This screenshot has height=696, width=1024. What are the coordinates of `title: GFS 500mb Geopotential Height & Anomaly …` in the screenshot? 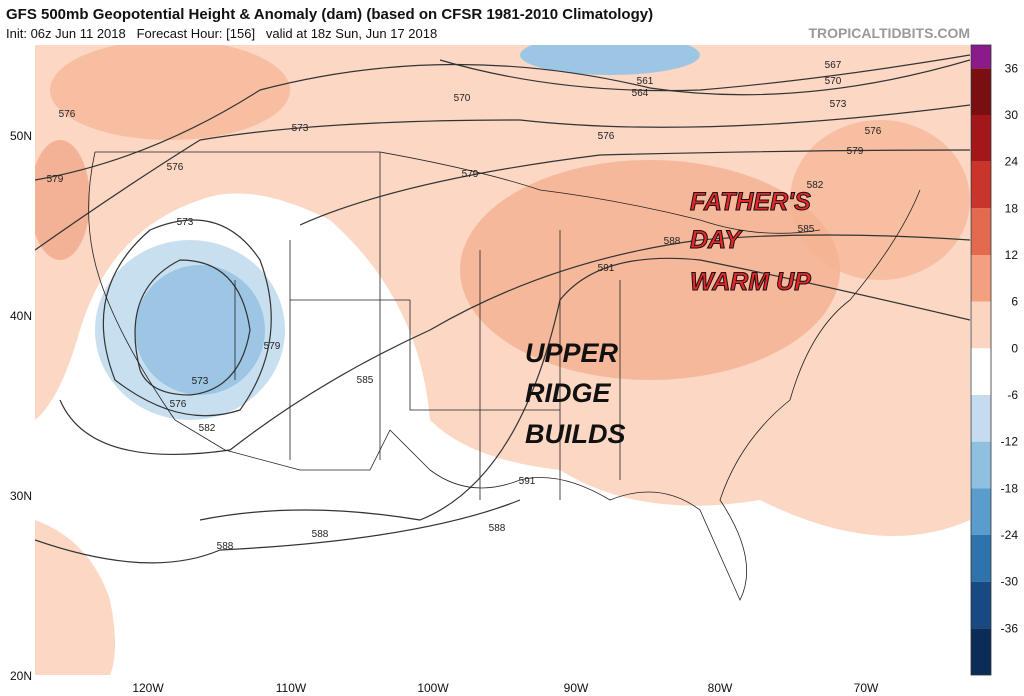 It's located at (329, 14).